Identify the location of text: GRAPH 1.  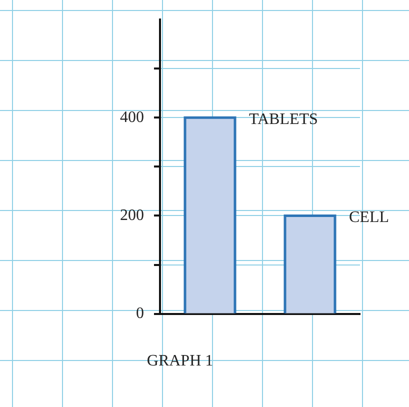
(180, 361).